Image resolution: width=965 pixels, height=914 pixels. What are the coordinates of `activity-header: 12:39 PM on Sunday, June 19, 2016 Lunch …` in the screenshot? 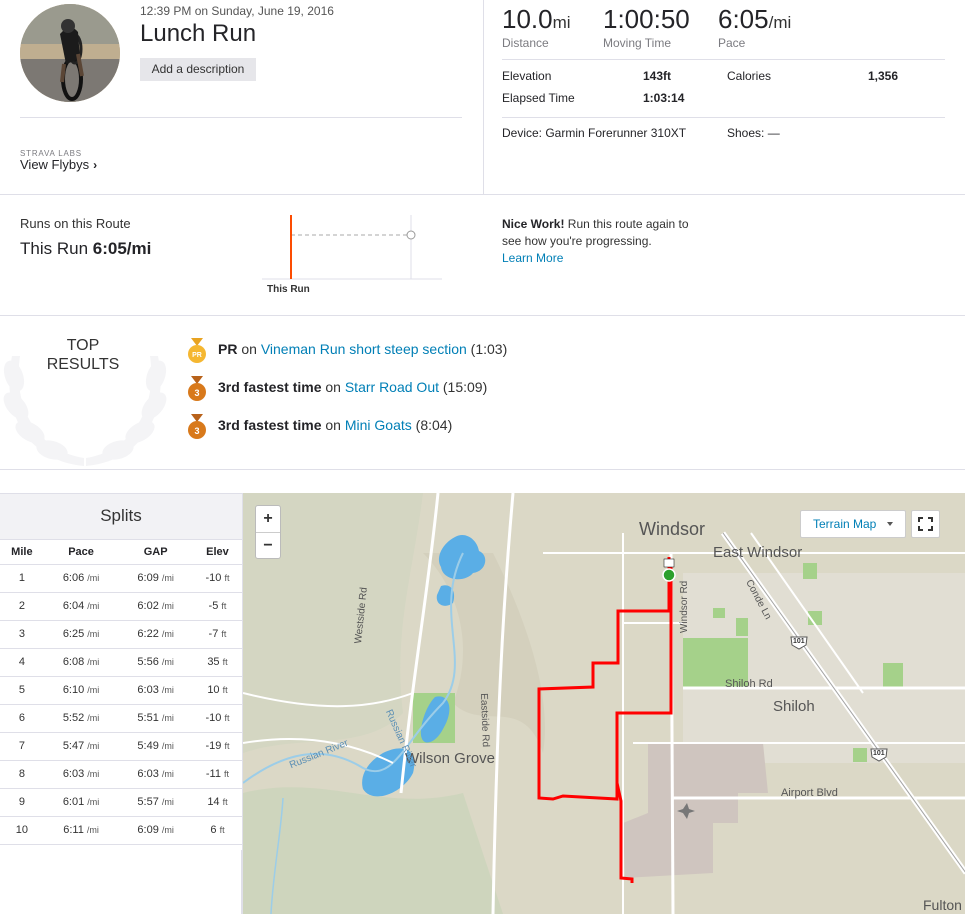 It's located at (242, 97).